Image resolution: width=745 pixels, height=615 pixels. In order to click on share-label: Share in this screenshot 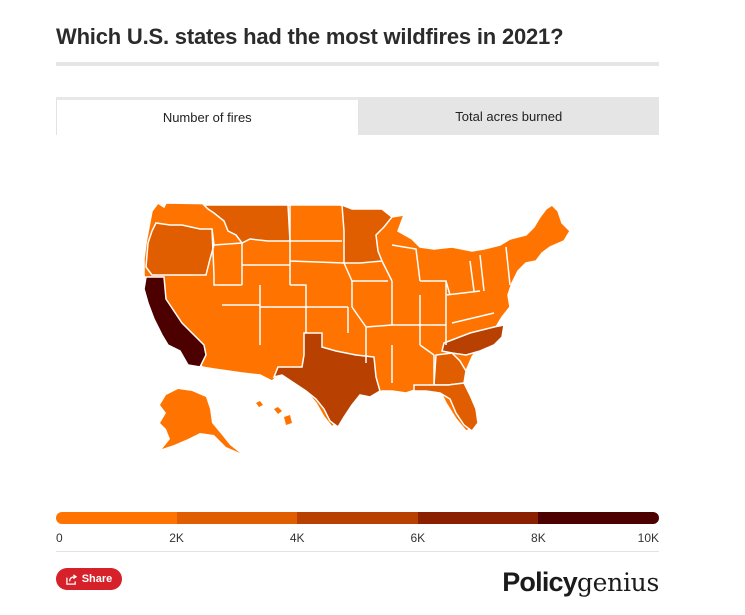, I will do `click(97, 579)`.